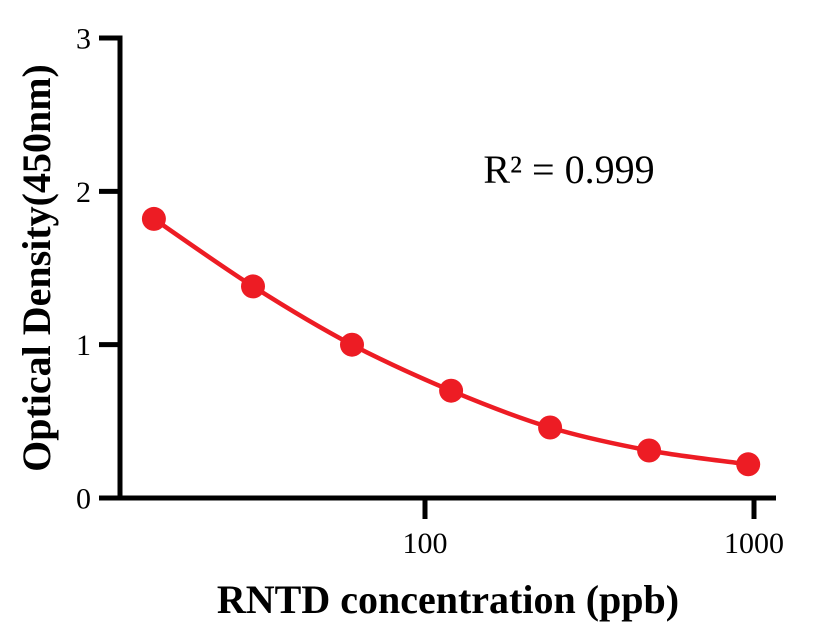 Image resolution: width=816 pixels, height=640 pixels. What do you see at coordinates (83, 499) in the screenshot?
I see `y-tick-label: 0` at bounding box center [83, 499].